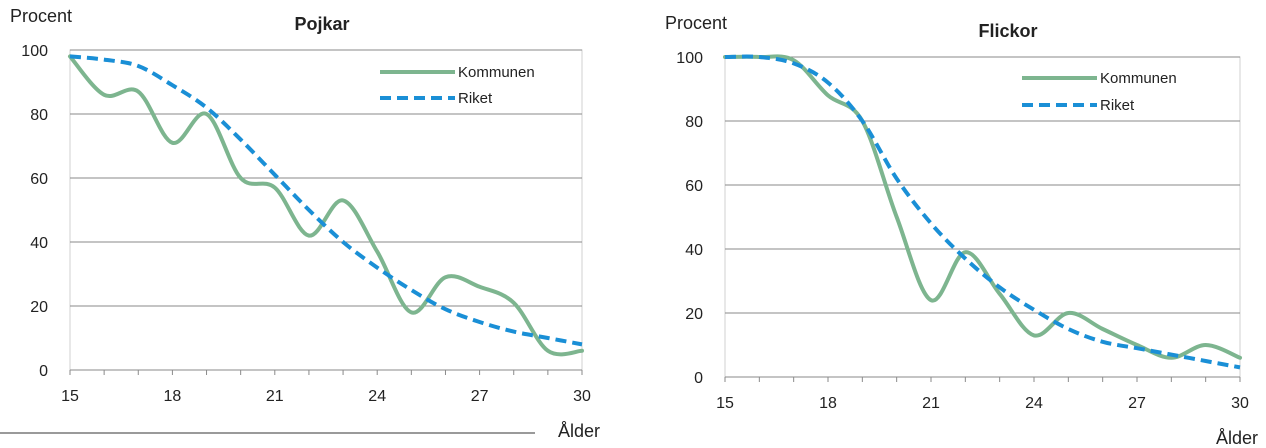  I want to click on chart-title: Flickor, so click(1007, 31).